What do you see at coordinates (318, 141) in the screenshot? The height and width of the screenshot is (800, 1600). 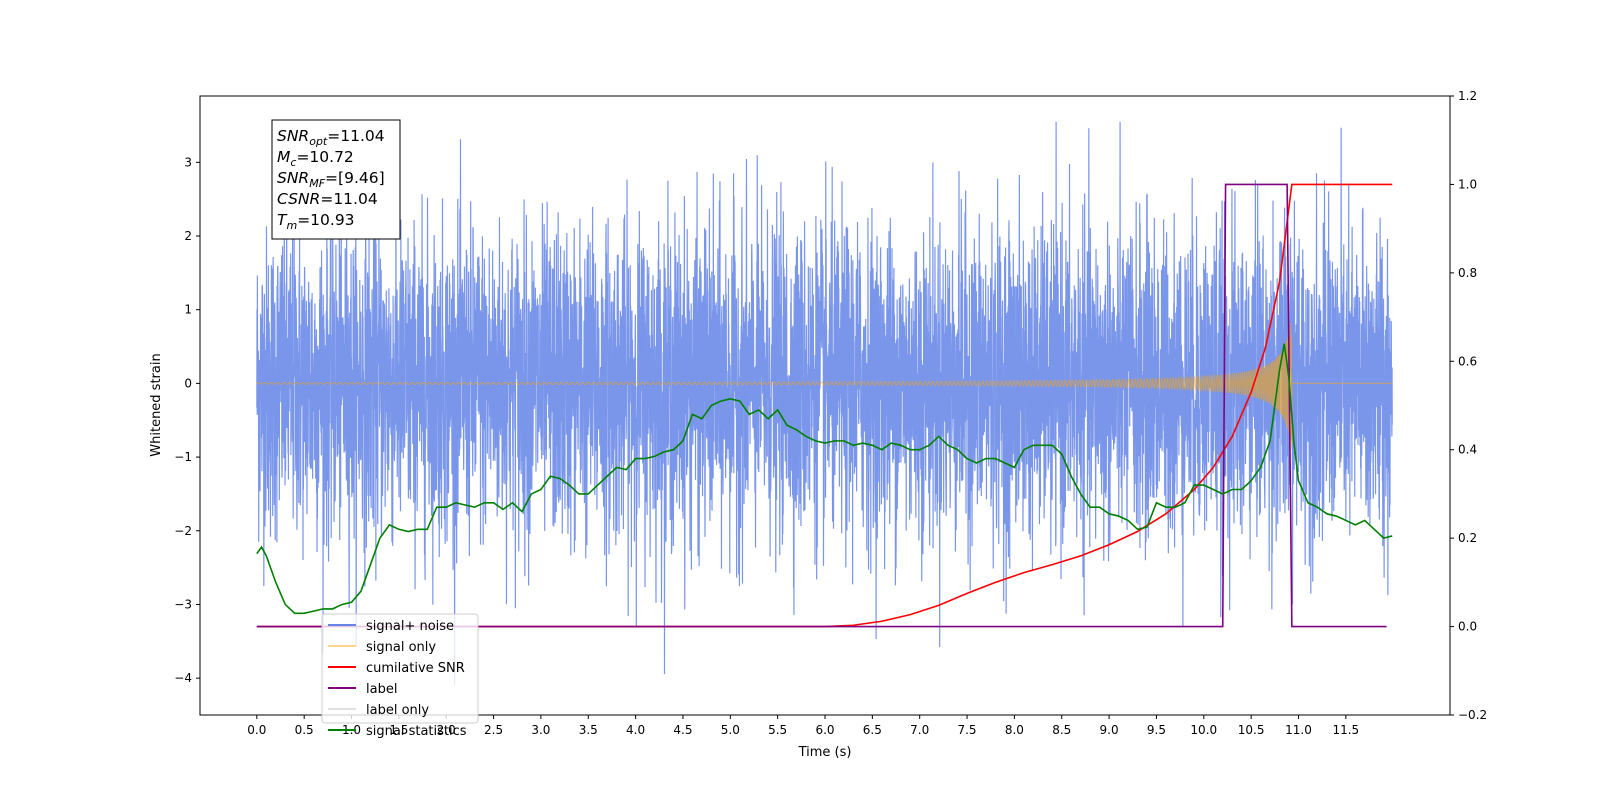 I see `annotation-subscript: opt` at bounding box center [318, 141].